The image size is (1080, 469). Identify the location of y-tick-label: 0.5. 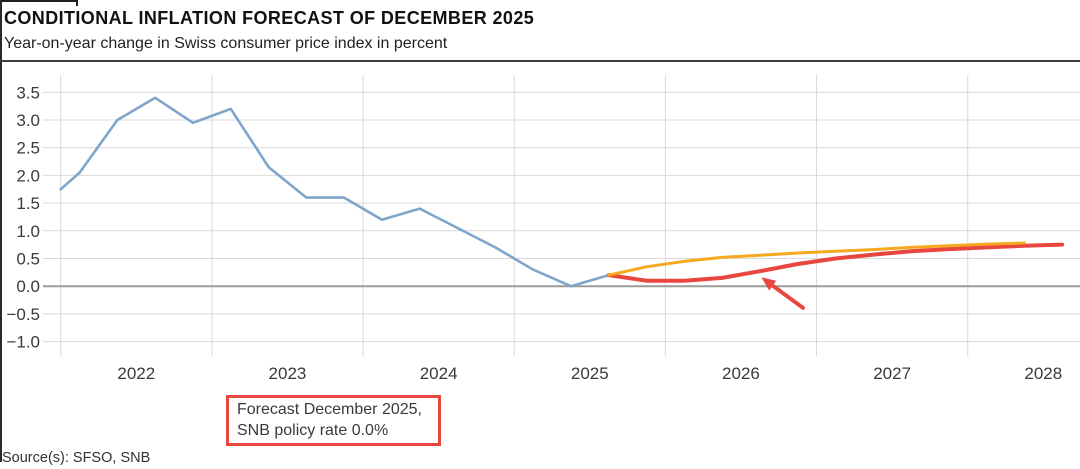
(28, 259).